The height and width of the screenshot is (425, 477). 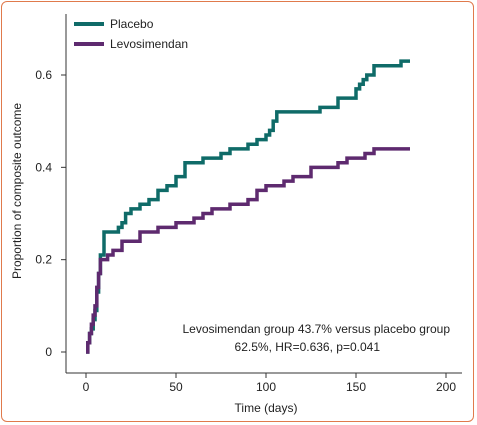 What do you see at coordinates (266, 408) in the screenshot?
I see `x-axis-label: Time (days)` at bounding box center [266, 408].